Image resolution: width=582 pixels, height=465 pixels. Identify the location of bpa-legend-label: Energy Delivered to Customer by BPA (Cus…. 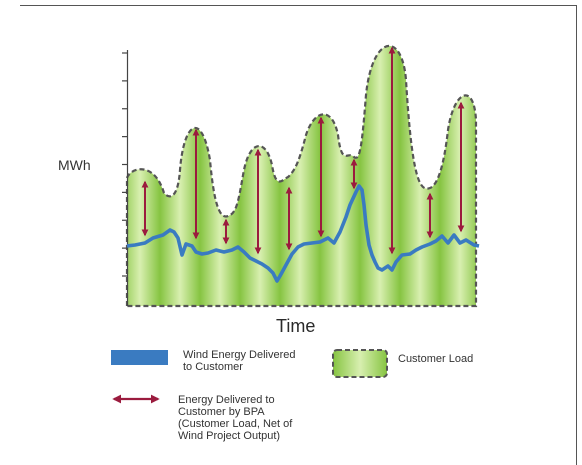
(248, 418).